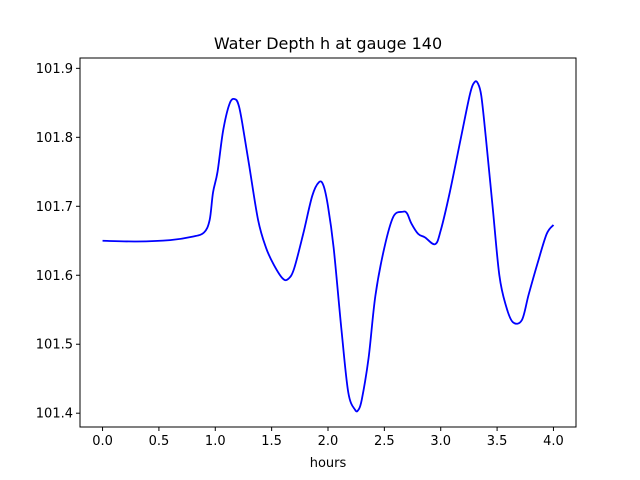 The image size is (640, 480). Describe the element at coordinates (54, 207) in the screenshot. I see `y-tick-label: 101.7` at that location.